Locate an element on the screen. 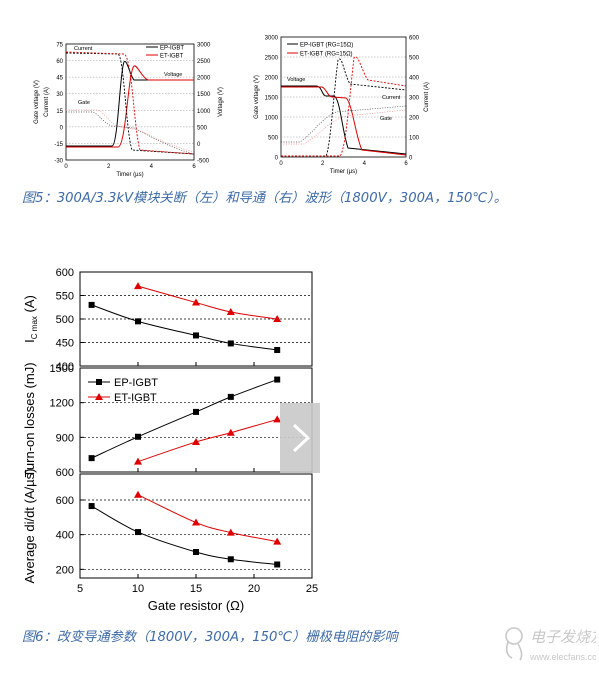  y-right-tick-label: 3000 is located at coordinates (204, 46).